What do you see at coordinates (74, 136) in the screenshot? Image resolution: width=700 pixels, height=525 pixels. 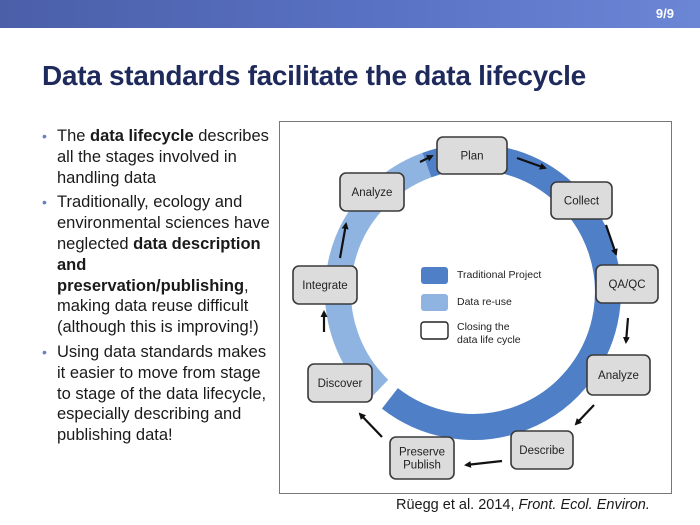 I see `bullet-text: The` at bounding box center [74, 136].